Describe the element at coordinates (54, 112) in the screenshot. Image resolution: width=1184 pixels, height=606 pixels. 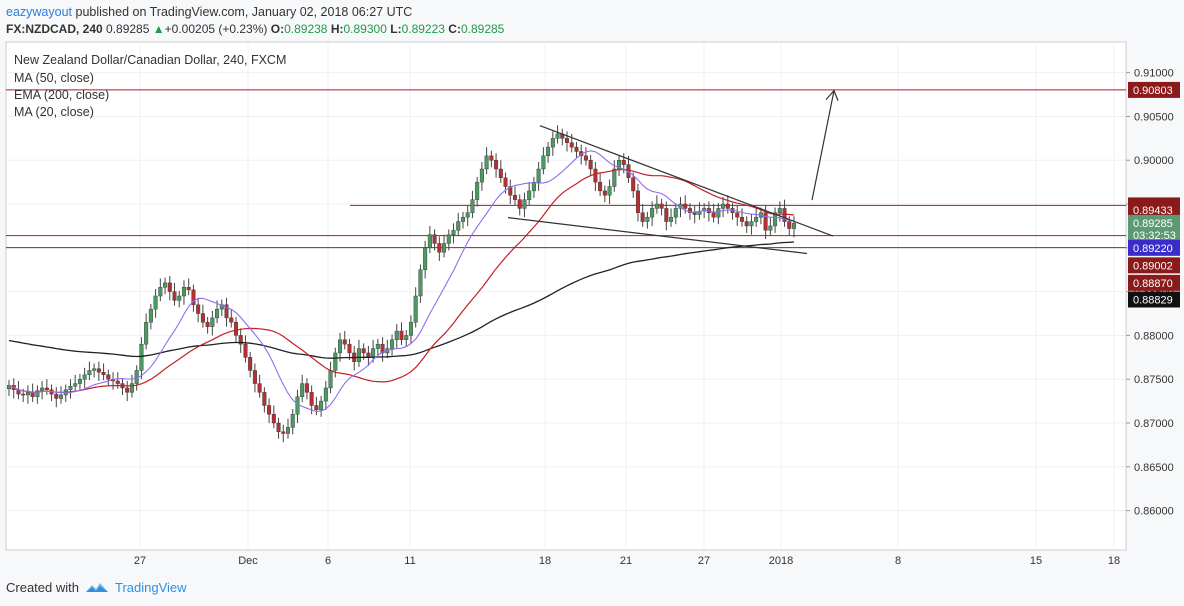
I see `legend-ma20: MA (20, close)` at that location.